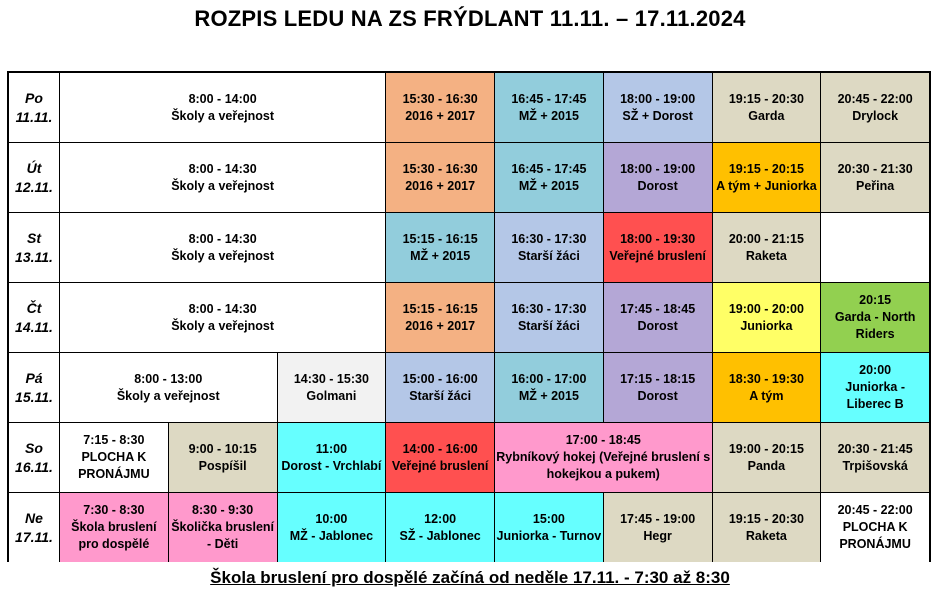 The width and height of the screenshot is (940, 600). I want to click on slot-time: 18:00 - 19:30, so click(658, 238).